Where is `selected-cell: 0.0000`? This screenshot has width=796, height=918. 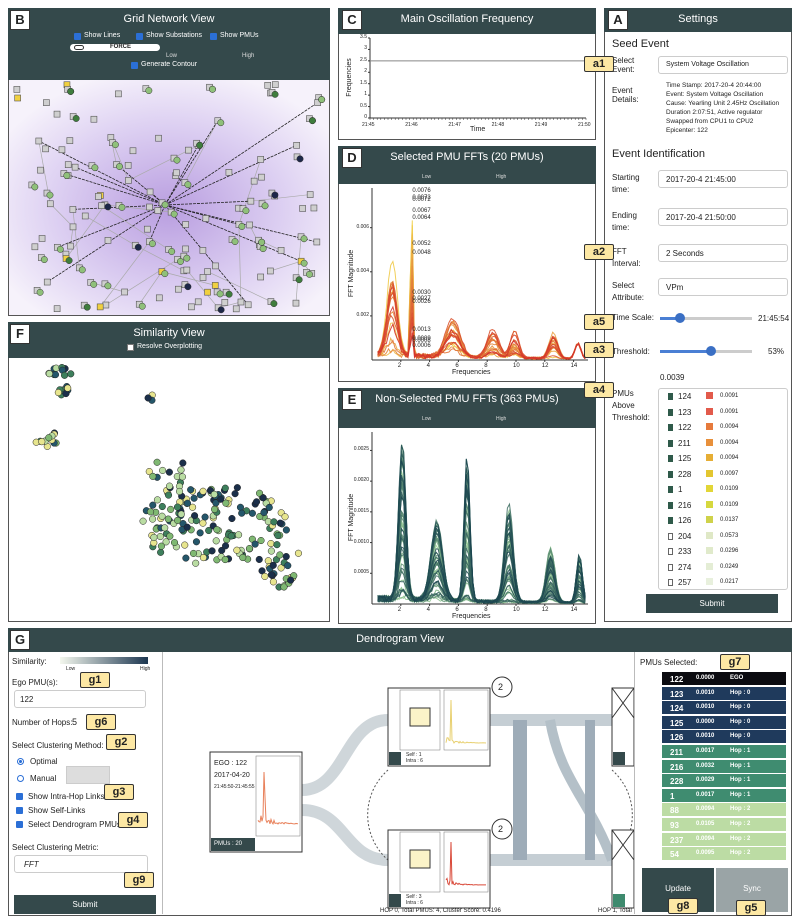
selected-cell: 0.0000 is located at coordinates (705, 721).